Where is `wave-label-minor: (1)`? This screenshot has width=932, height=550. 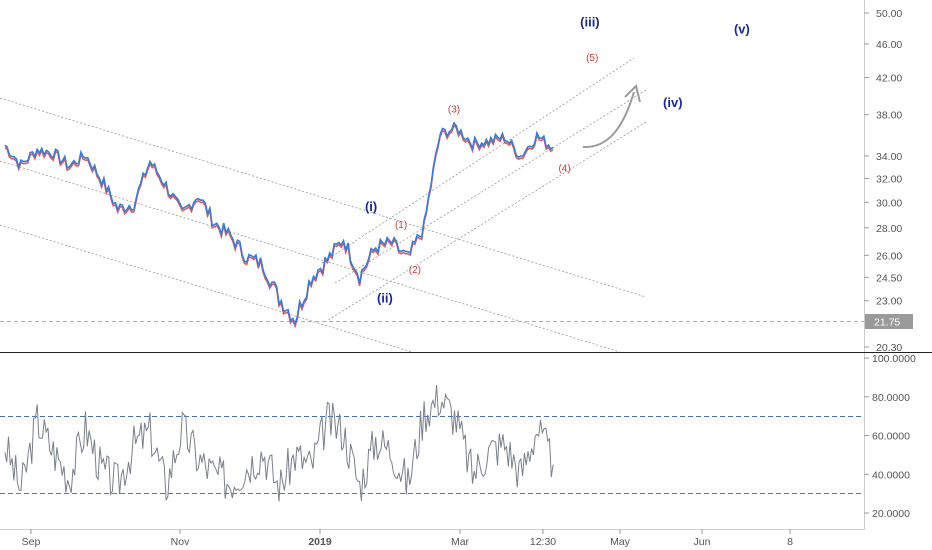 wave-label-minor: (1) is located at coordinates (401, 225).